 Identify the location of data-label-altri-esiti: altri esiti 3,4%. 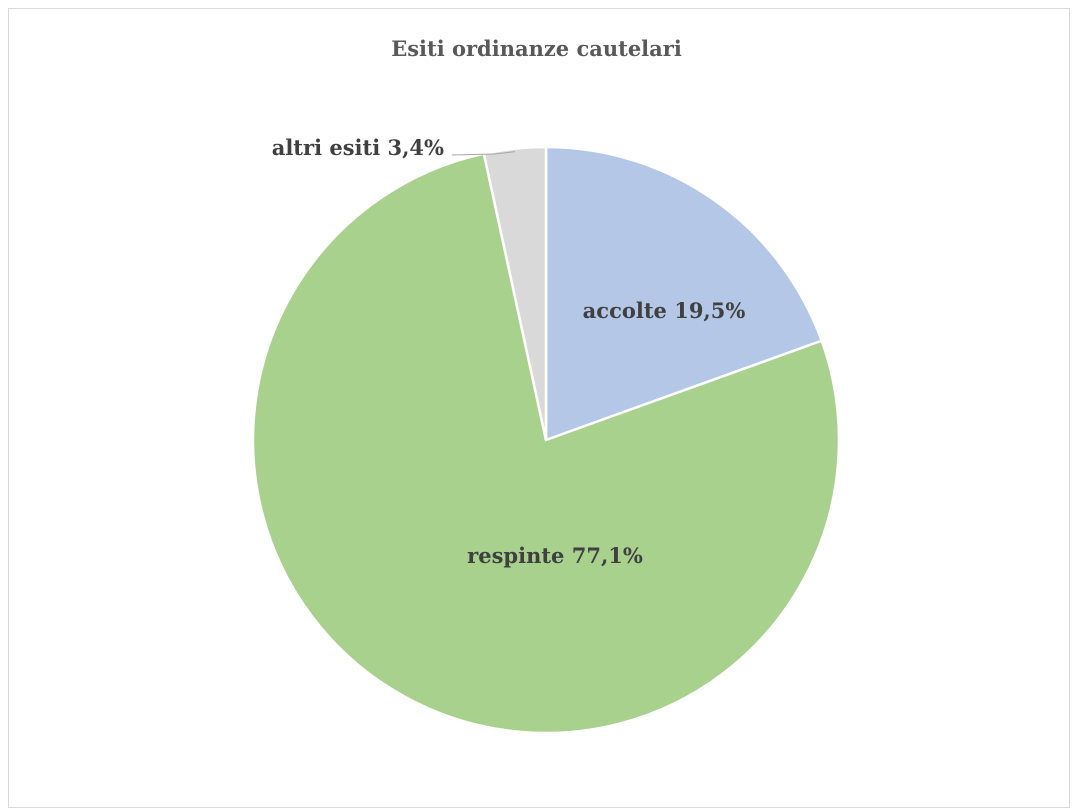
(358, 147).